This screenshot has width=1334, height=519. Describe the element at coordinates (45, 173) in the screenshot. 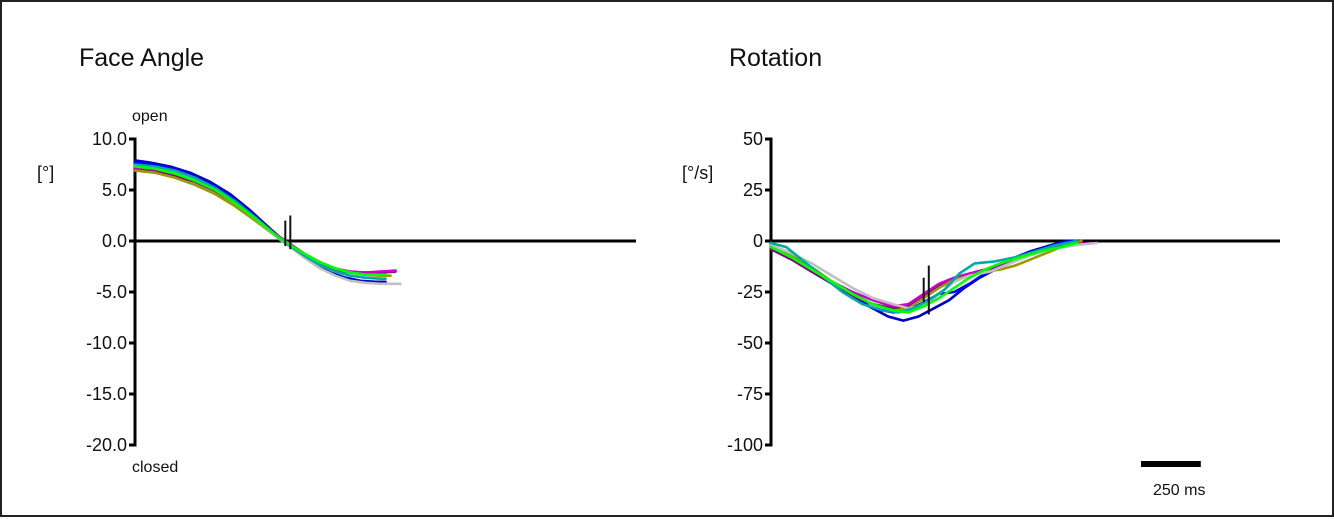

I see `face-angle-unit-label: [°]` at that location.